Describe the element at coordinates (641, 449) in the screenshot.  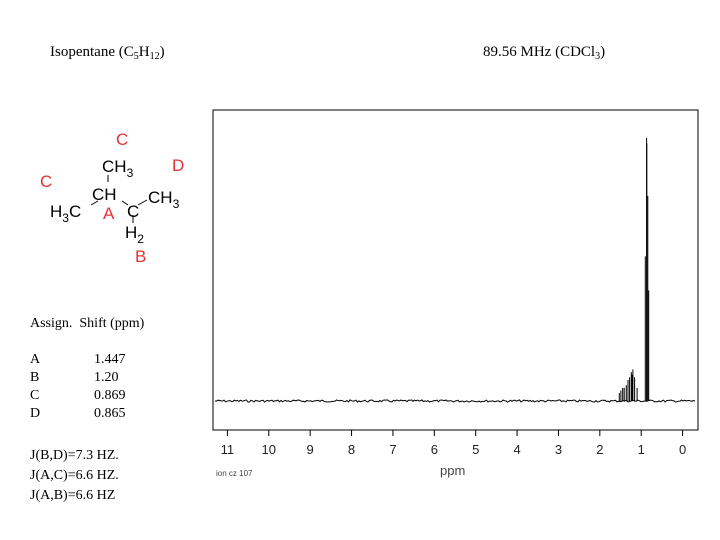
I see `x-tick-label: 1` at that location.